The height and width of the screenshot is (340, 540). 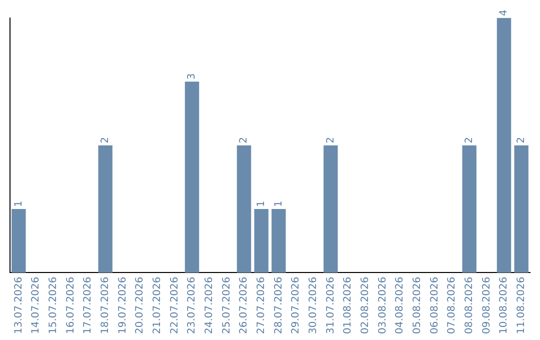 I want to click on x-tick-label: 14.07.2026, so click(x=36, y=305).